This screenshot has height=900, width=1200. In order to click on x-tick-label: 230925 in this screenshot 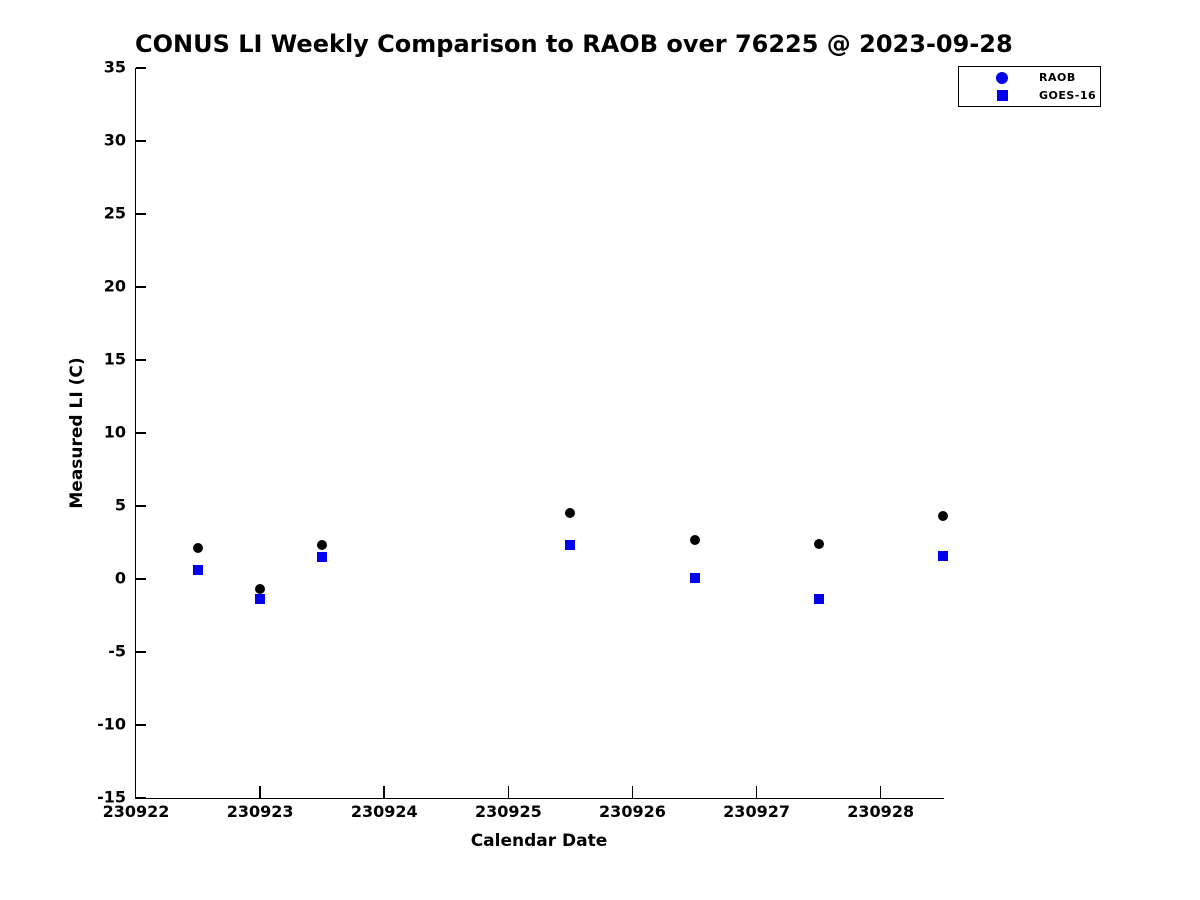, I will do `click(508, 811)`.